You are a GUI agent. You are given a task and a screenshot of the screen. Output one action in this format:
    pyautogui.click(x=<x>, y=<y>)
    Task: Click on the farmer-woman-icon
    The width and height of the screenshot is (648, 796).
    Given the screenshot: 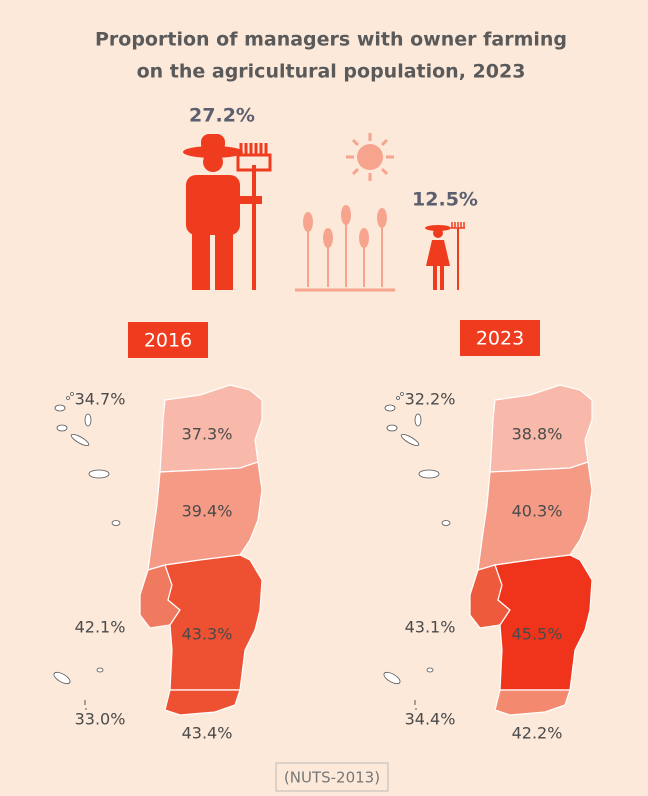 What is the action you would take?
    pyautogui.click(x=445, y=256)
    